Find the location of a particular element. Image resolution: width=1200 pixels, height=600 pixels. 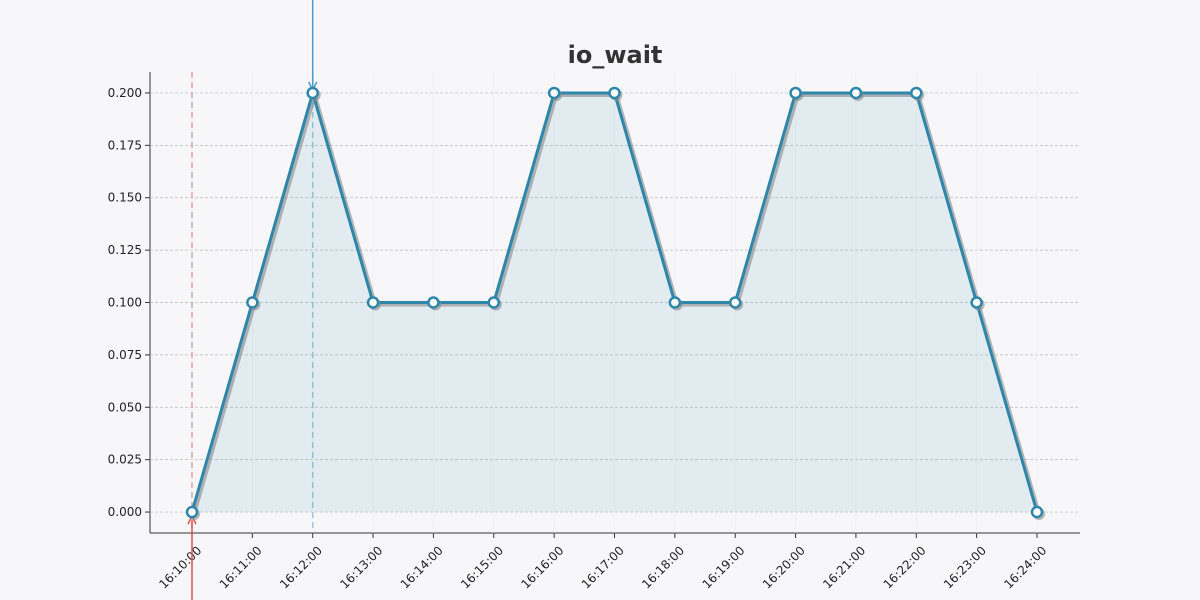

y-tick-label: 0.150 is located at coordinates (125, 198).